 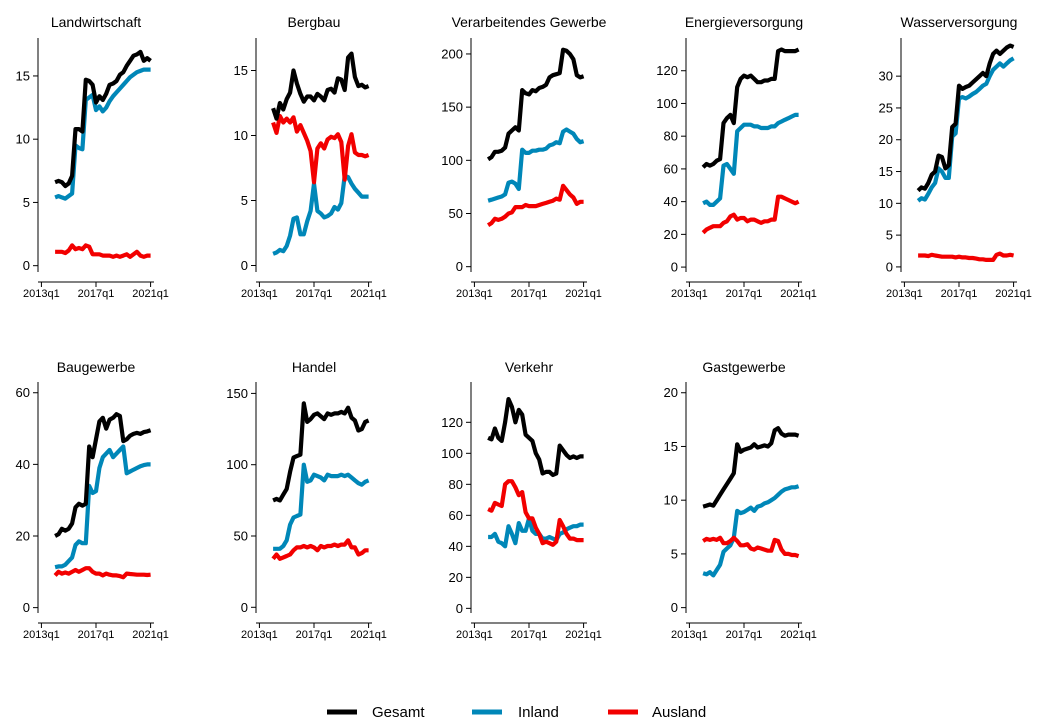 What do you see at coordinates (23, 75) in the screenshot?
I see `y-tick-label-landwirtschaft: 15` at bounding box center [23, 75].